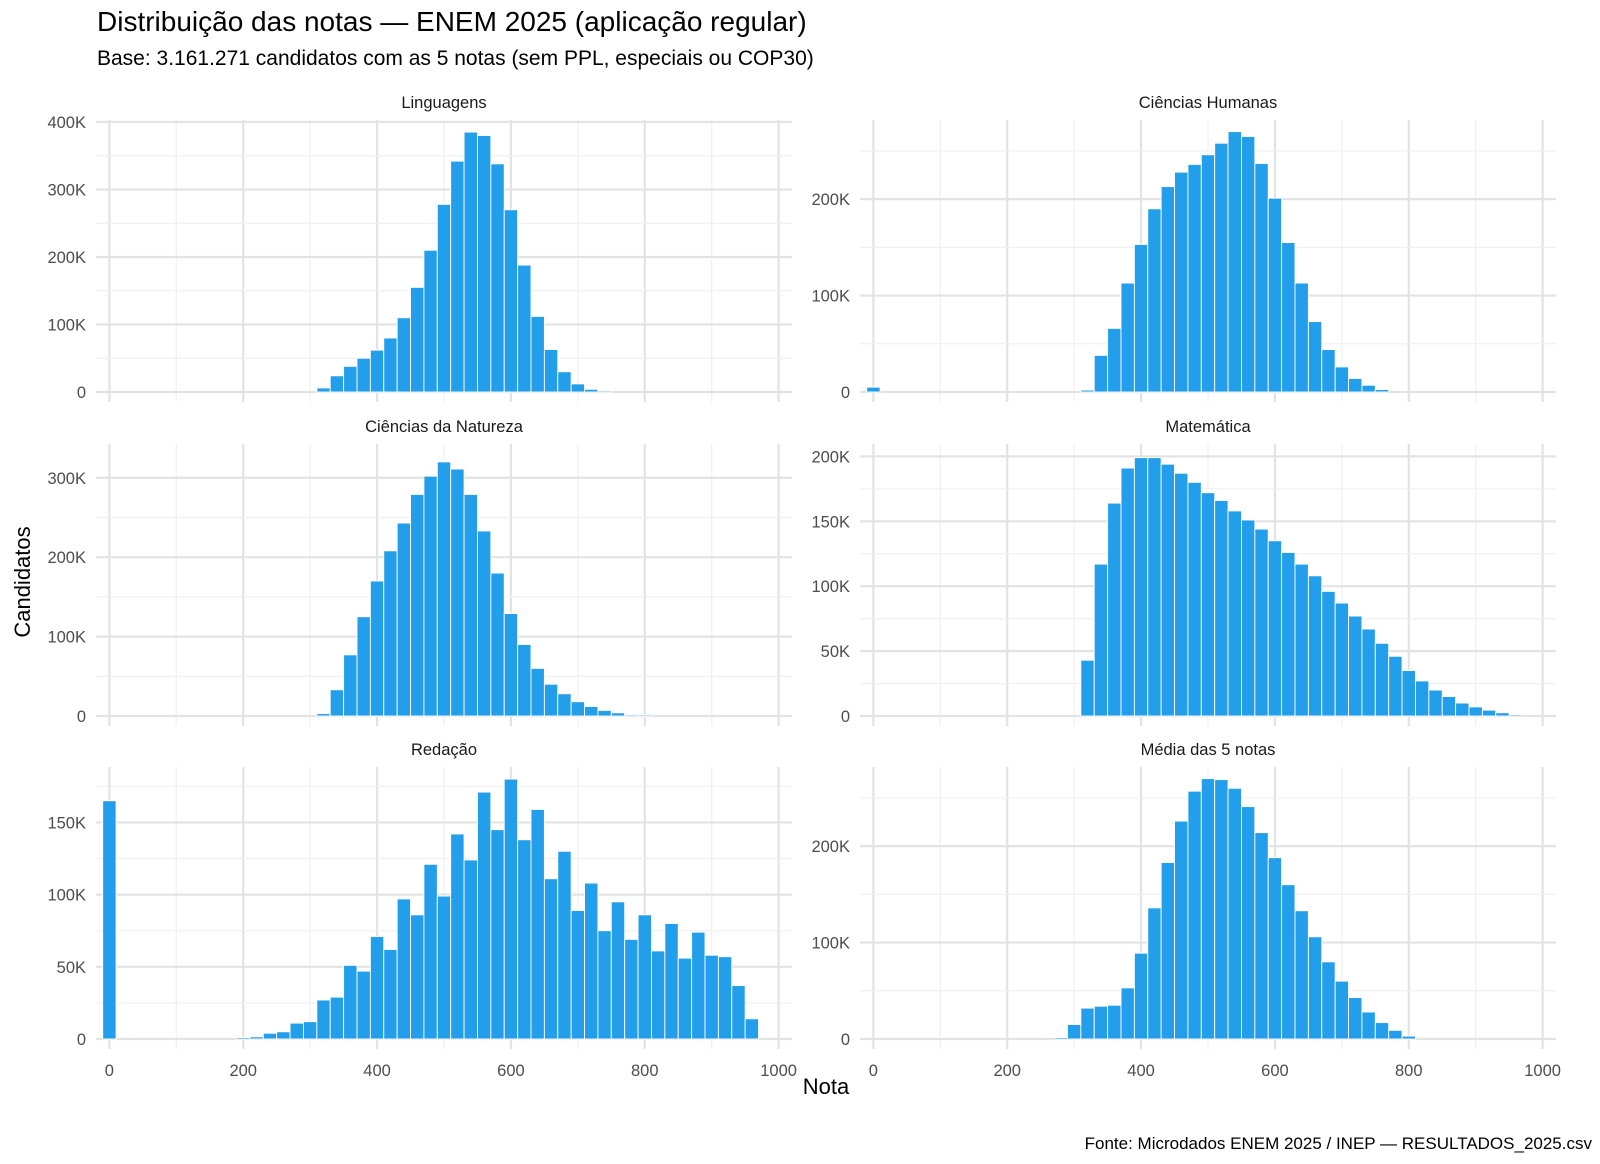  I want to click on panel-title: Ciências Humanas, so click(1208, 103).